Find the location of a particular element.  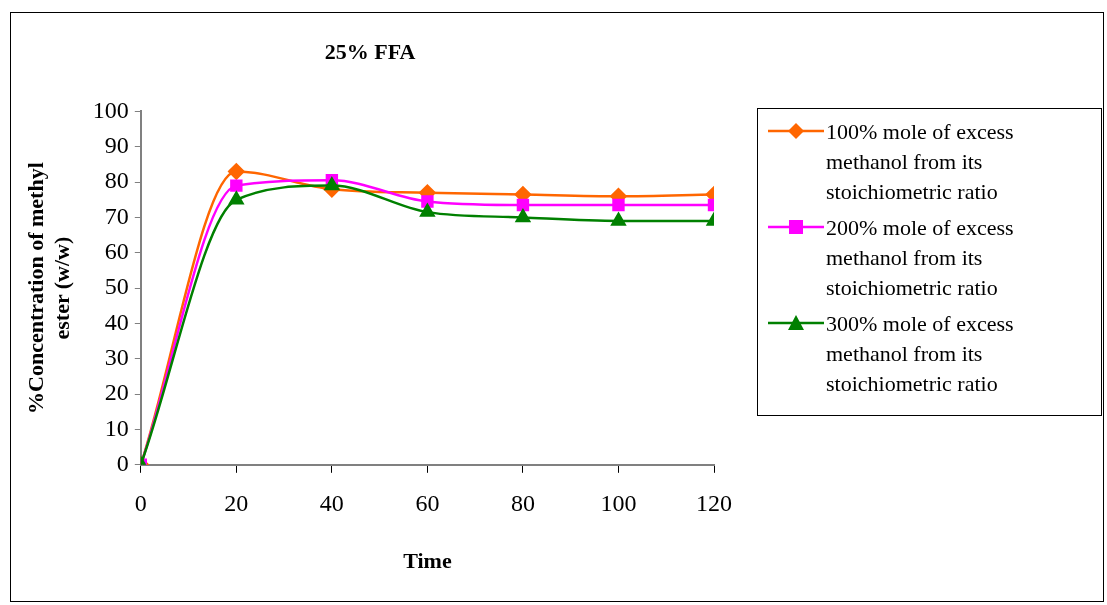

legend-label: 100% mole of excess methanol from its stoichiometric ratio is located at coordinates (920, 162).